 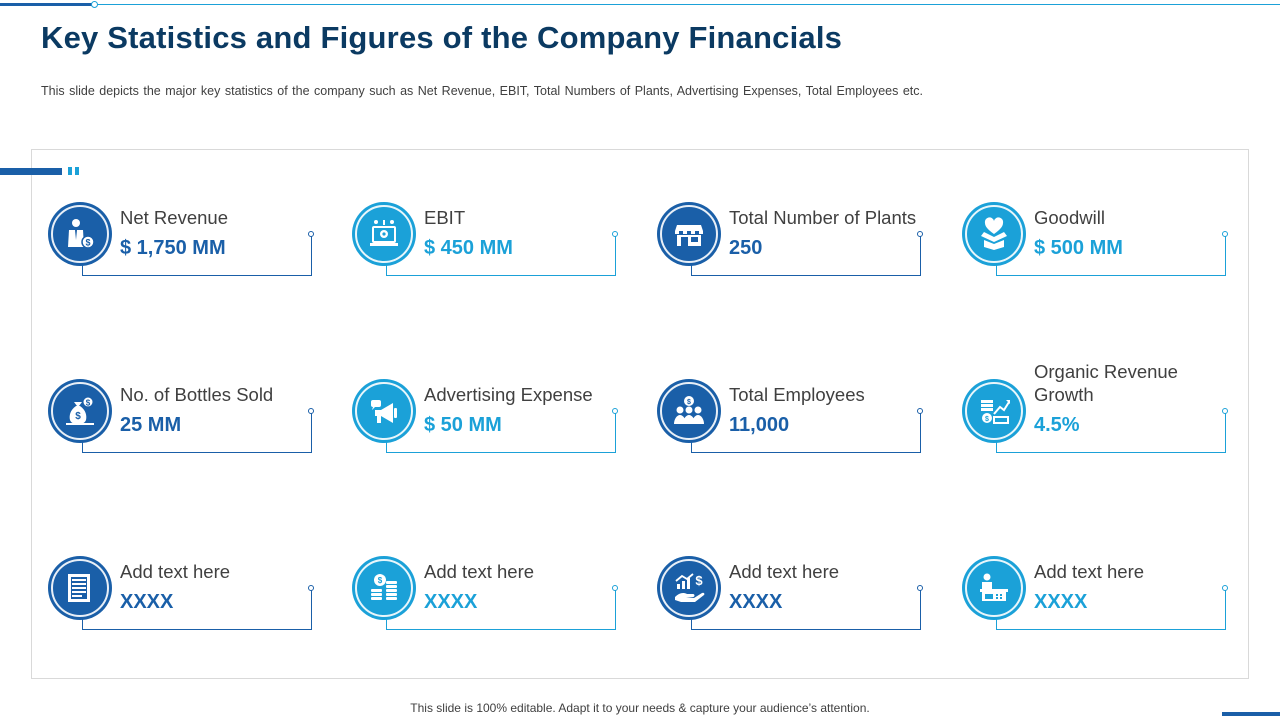 What do you see at coordinates (80, 234) in the screenshot?
I see `businessman-money-icon: $` at bounding box center [80, 234].